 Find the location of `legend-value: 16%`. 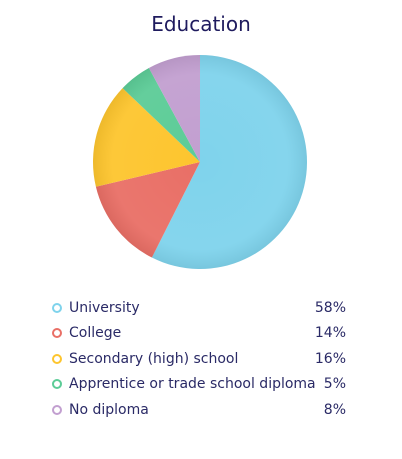

legend-value: 16% is located at coordinates (330, 358).